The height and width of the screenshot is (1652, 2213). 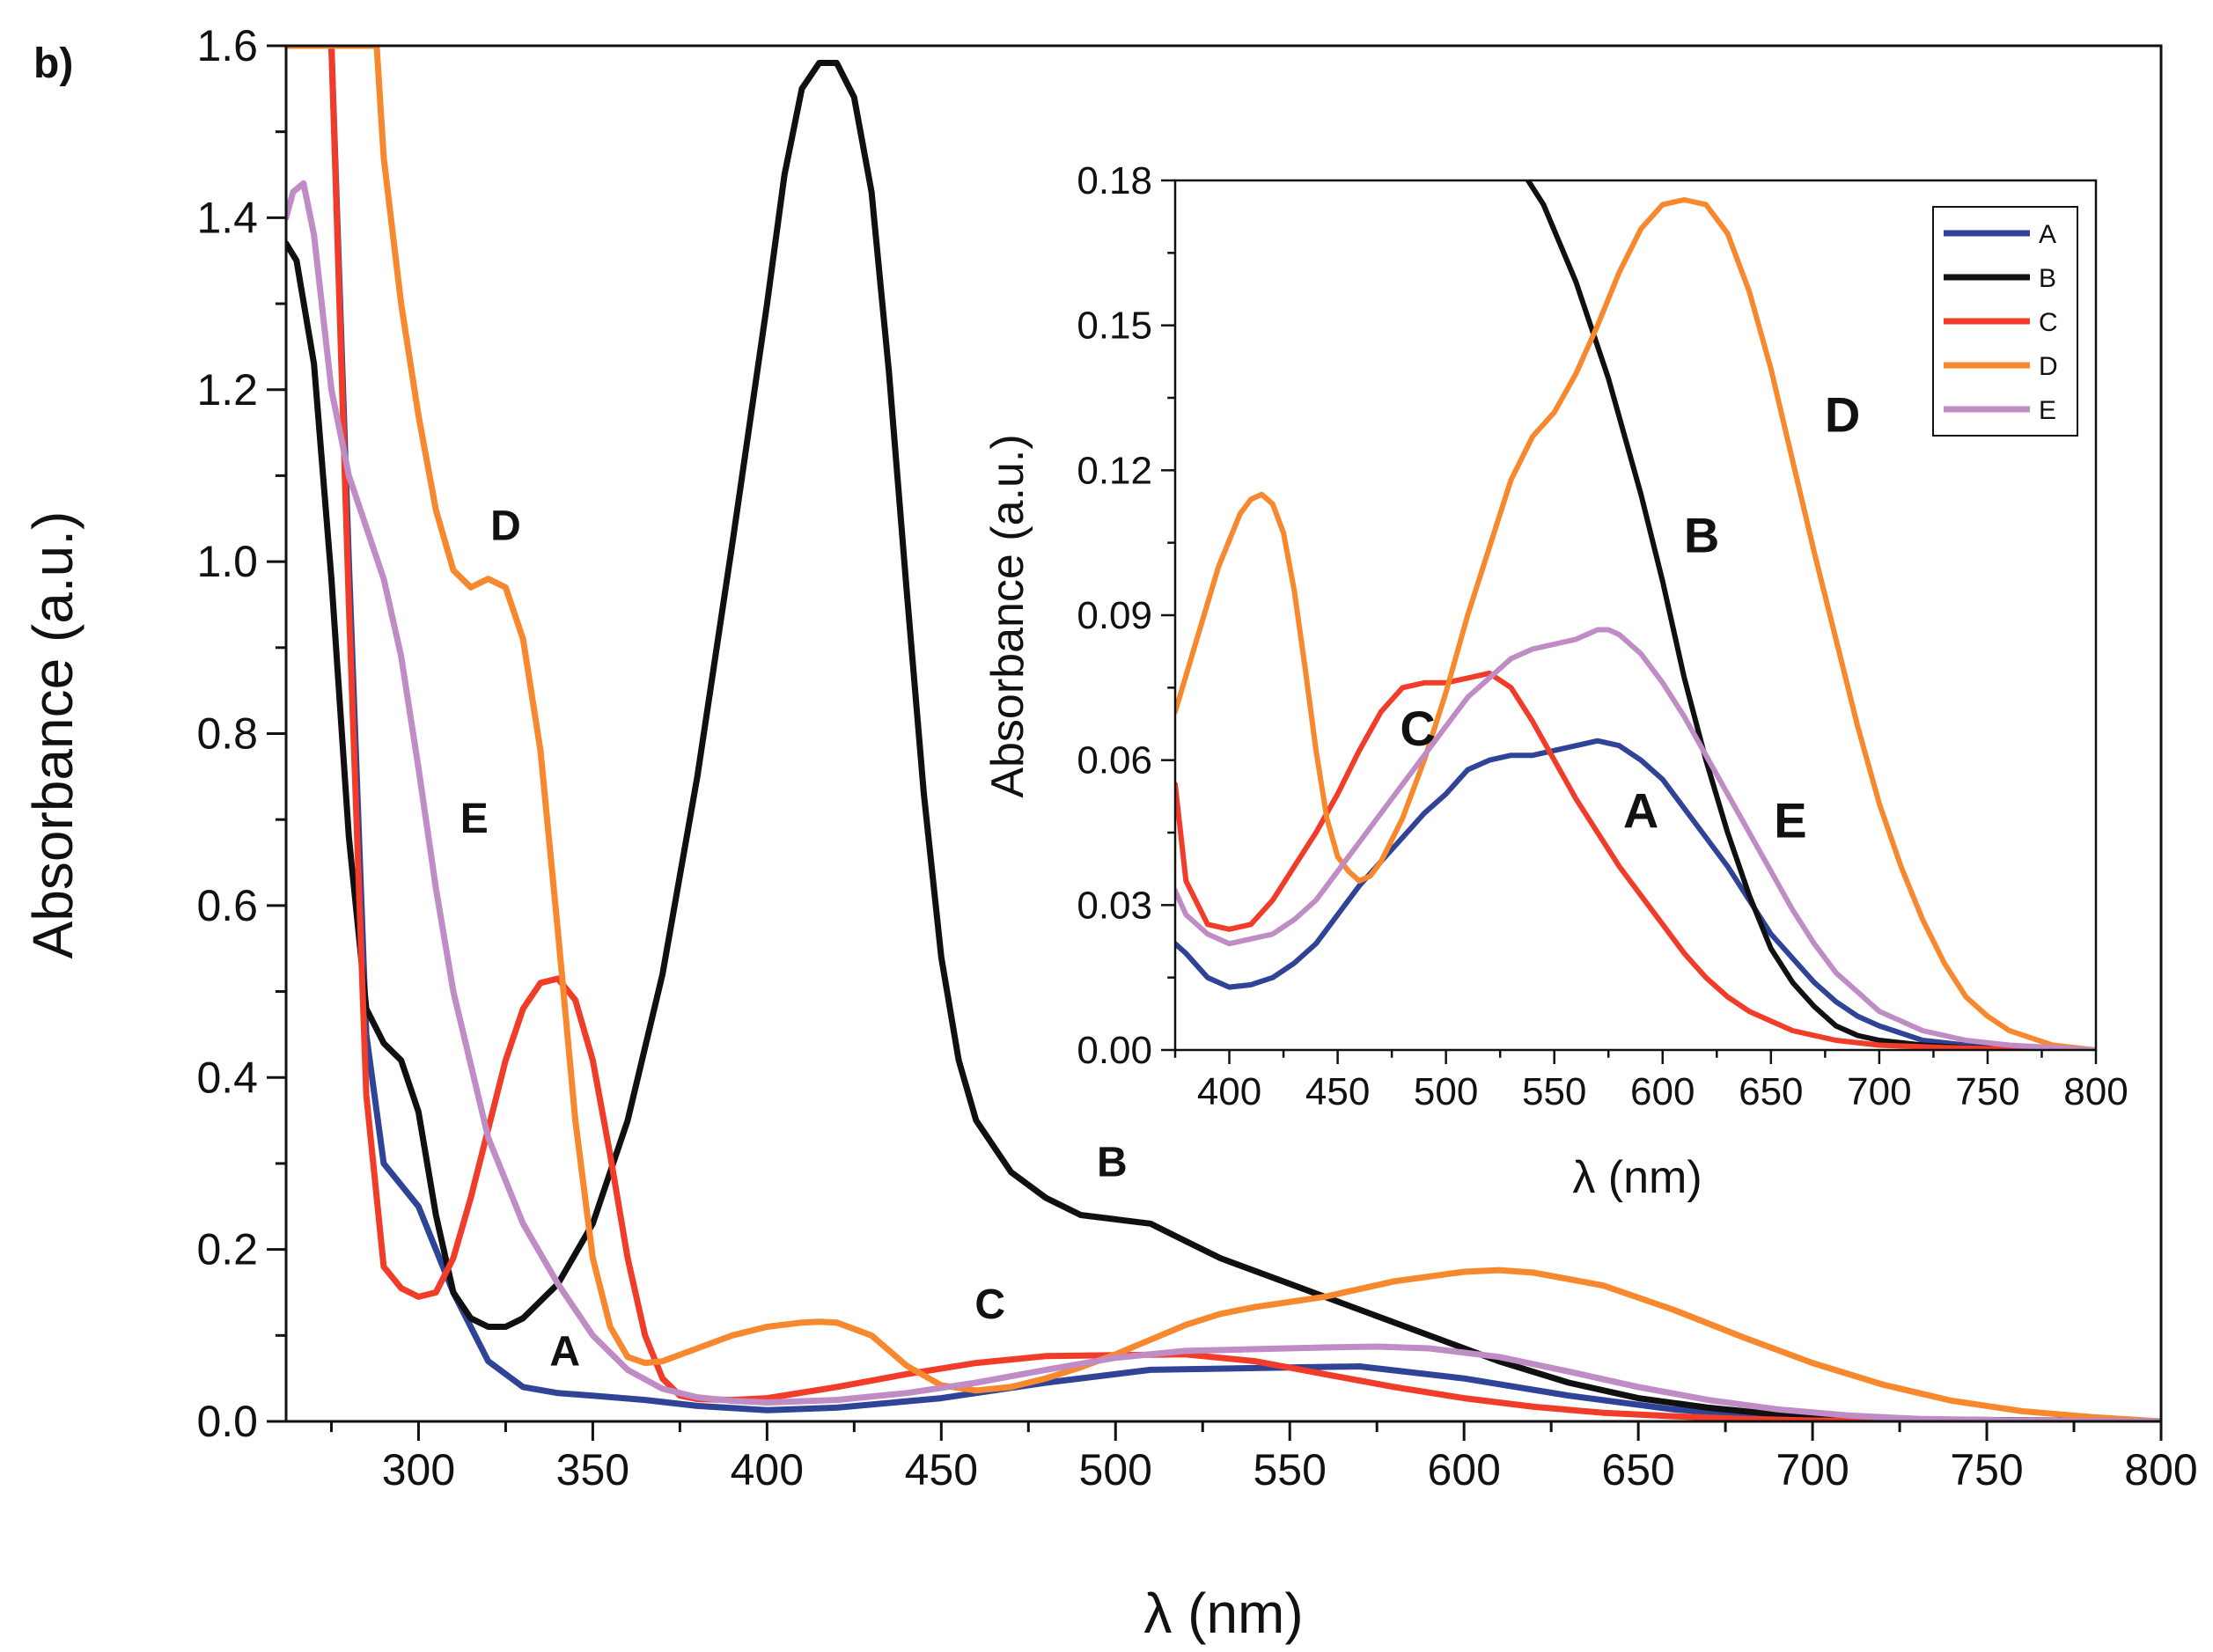 What do you see at coordinates (1987, 1469) in the screenshot?
I see `main-x-tick-label: 750` at bounding box center [1987, 1469].